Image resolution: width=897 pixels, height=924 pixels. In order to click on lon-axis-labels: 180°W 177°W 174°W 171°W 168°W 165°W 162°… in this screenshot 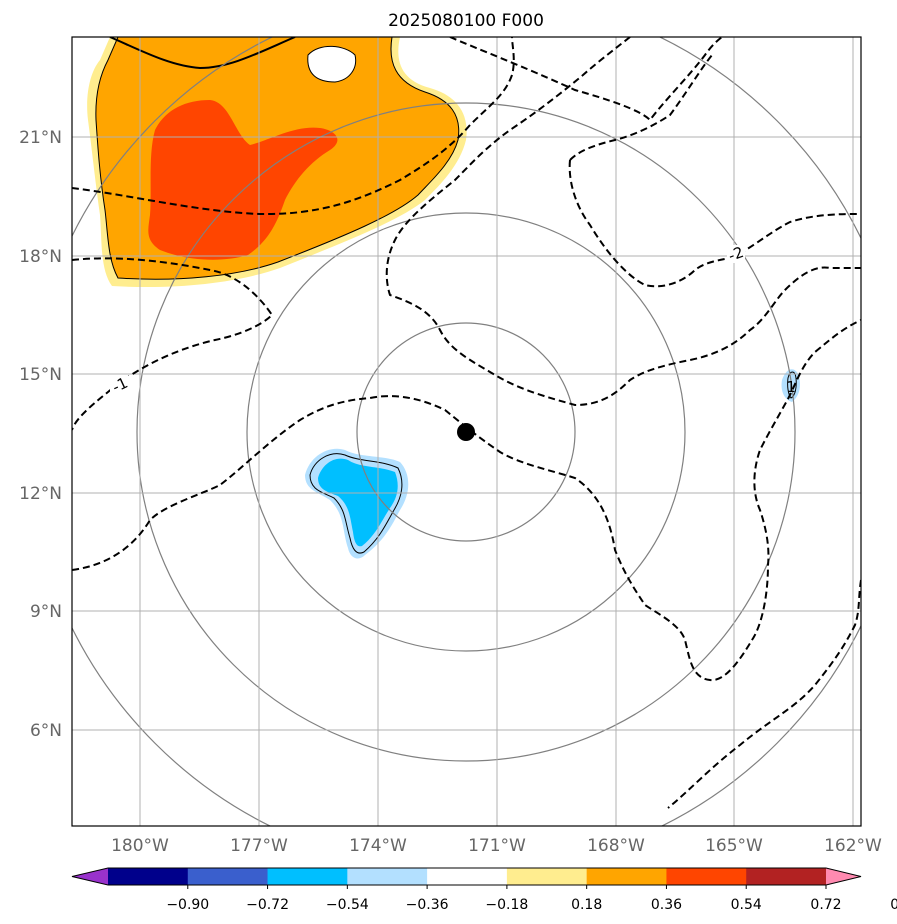, I will do `click(496, 846)`.